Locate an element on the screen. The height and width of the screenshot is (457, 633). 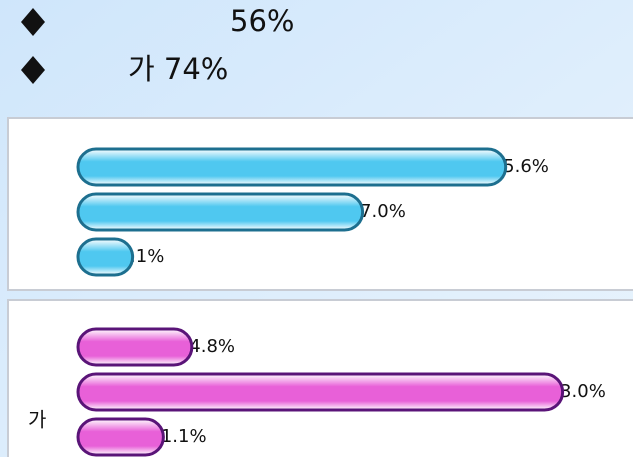
category-label: 가 is located at coordinates (37, 420).